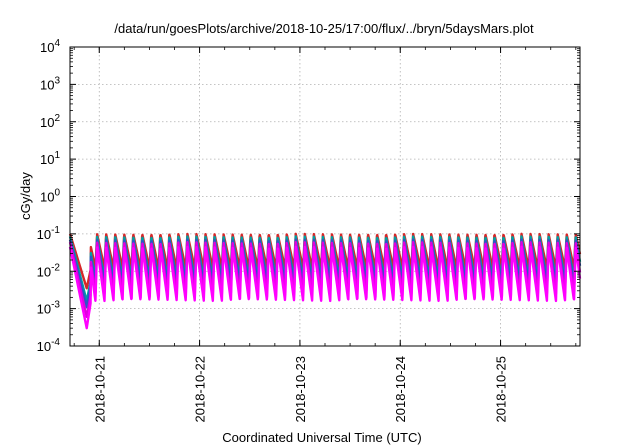 The width and height of the screenshot is (640, 448). Describe the element at coordinates (50, 121) in the screenshot. I see `y-tick-label: 10²` at that location.